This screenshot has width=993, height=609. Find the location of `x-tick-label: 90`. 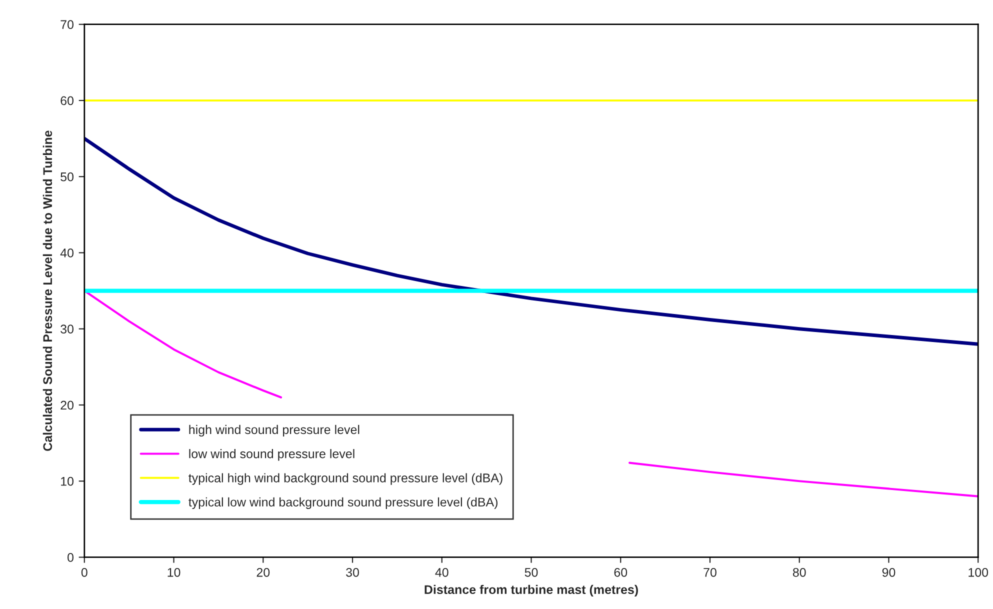

x-tick-label: 90 is located at coordinates (889, 572).